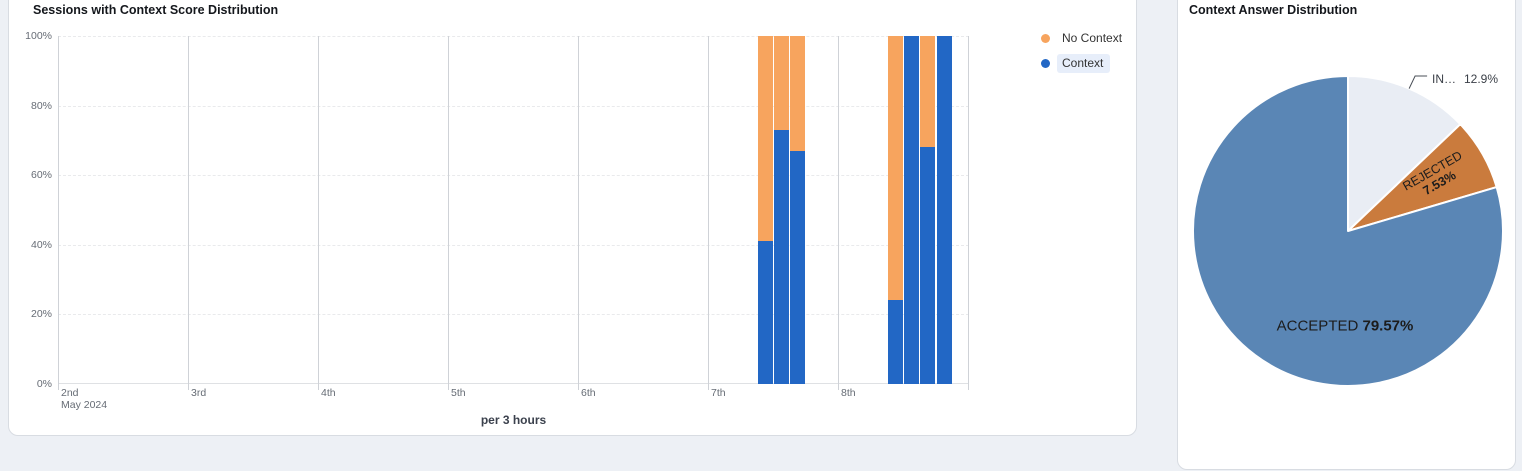 The width and height of the screenshot is (1522, 471). Describe the element at coordinates (458, 393) in the screenshot. I see `x-axis-label: 5th` at that location.